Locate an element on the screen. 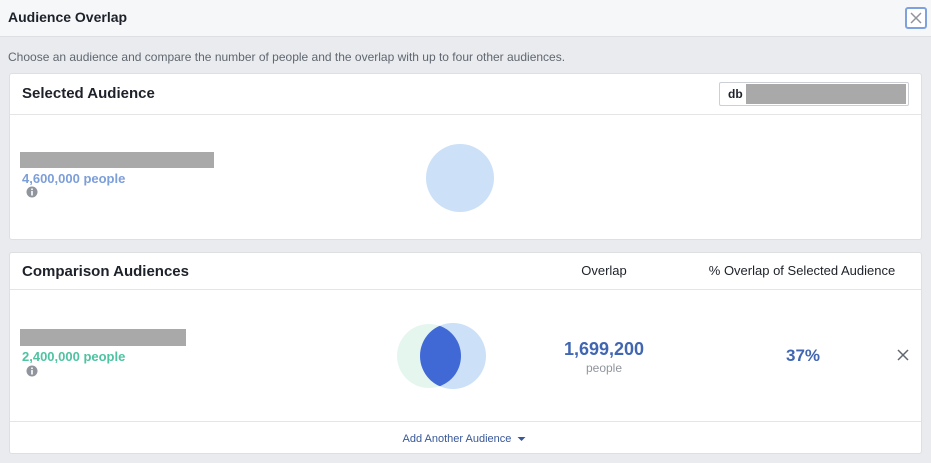  audience-circle is located at coordinates (460, 178).